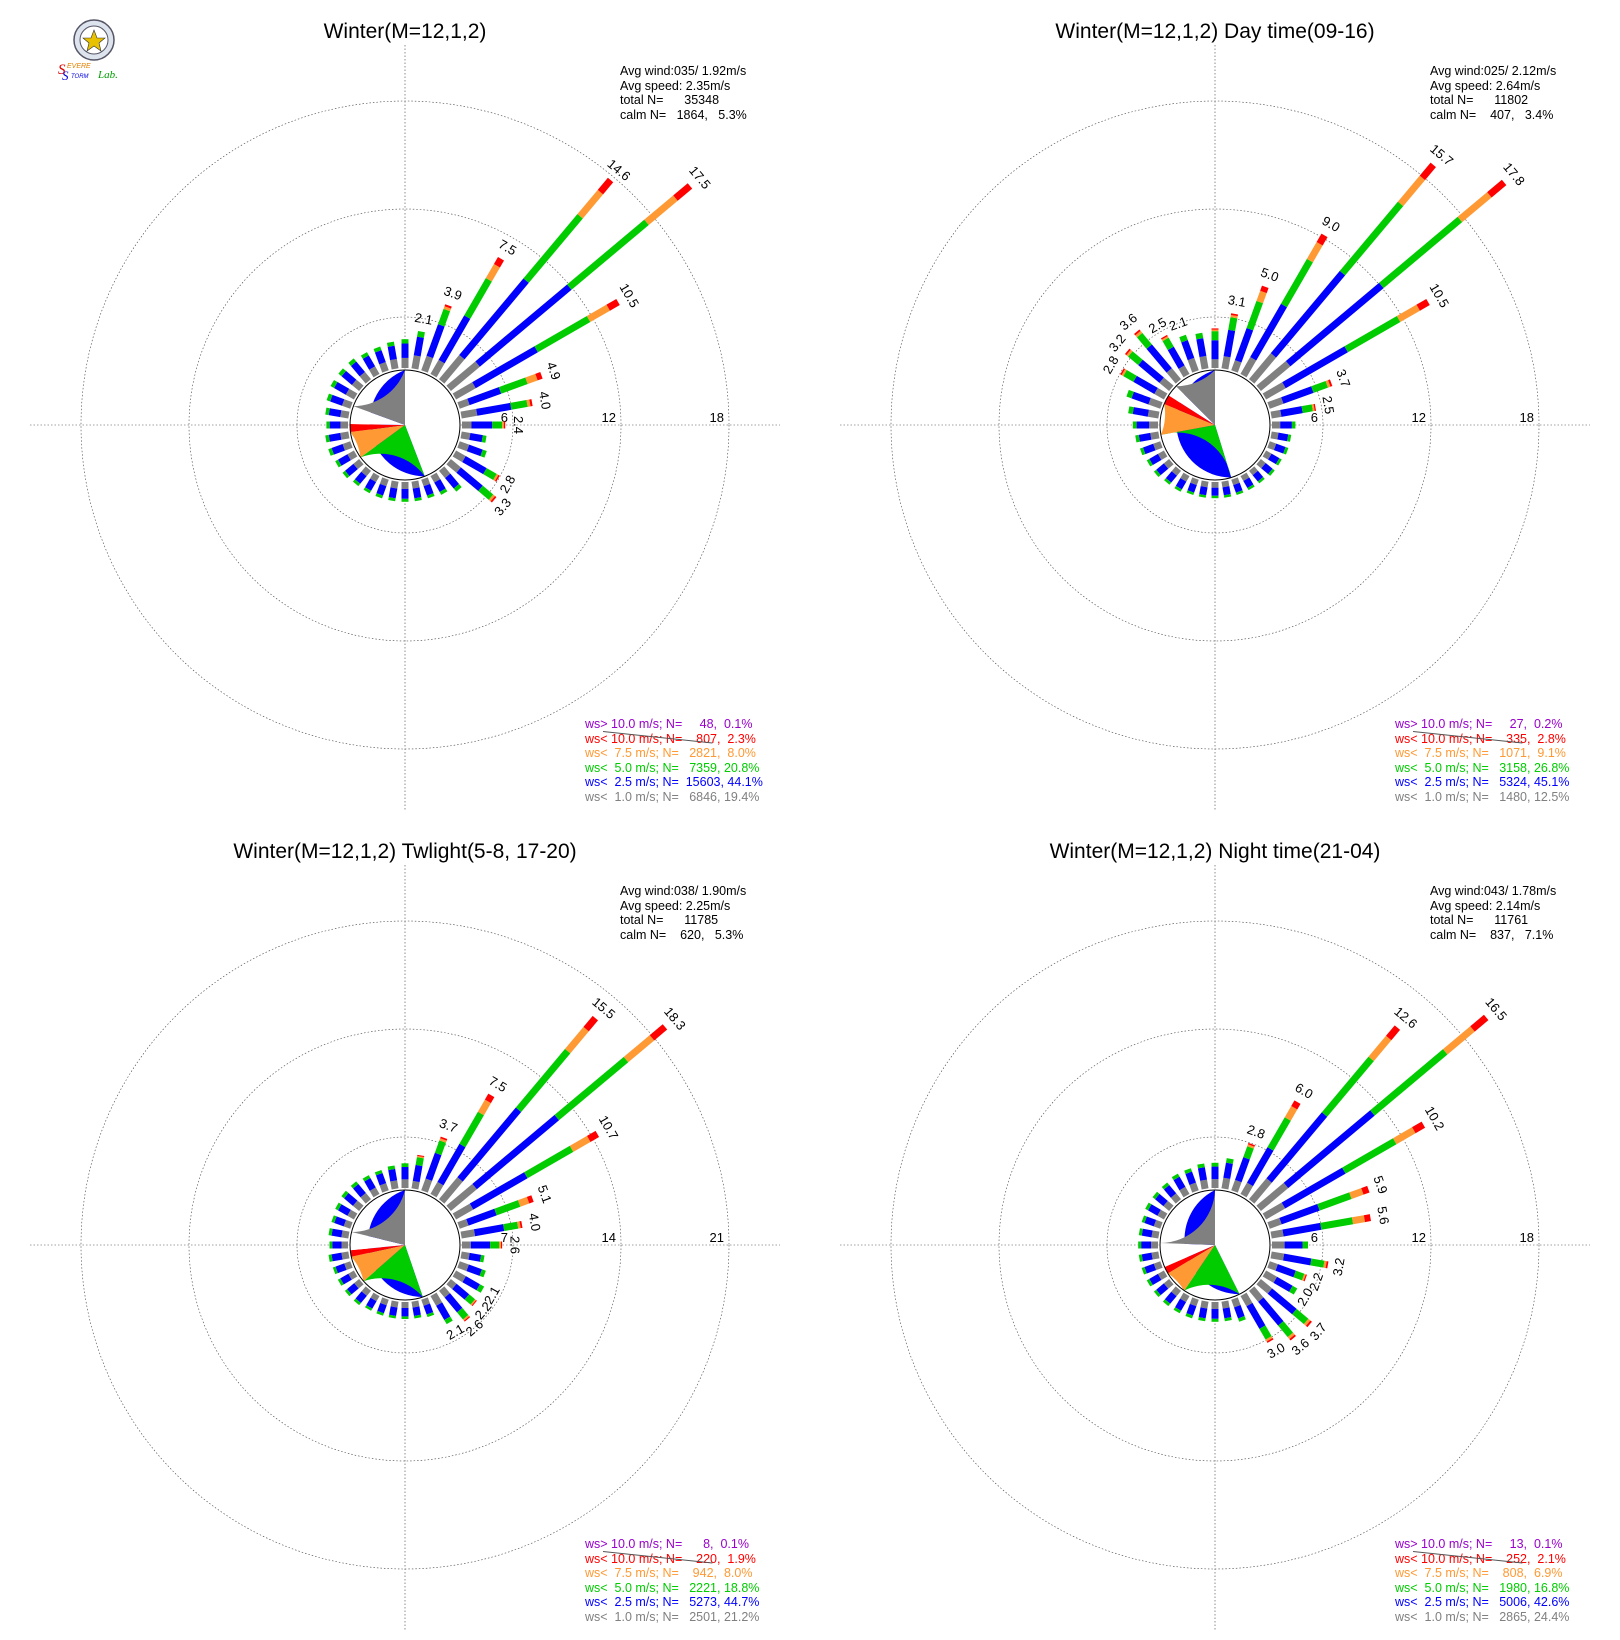  Describe the element at coordinates (675, 905) in the screenshot. I see `wind-stat-line: Avg speed: 2.25m/s` at that location.